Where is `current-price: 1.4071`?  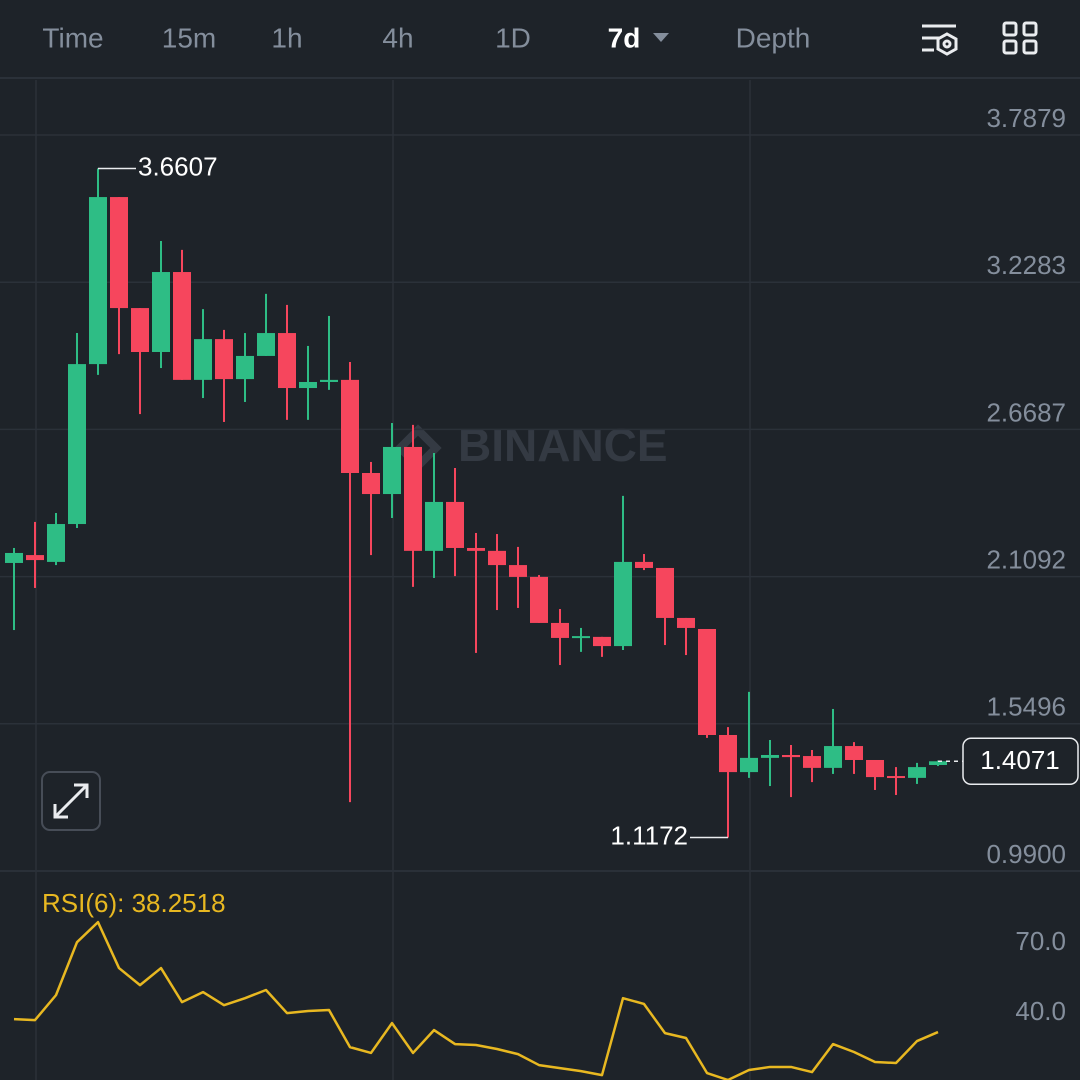 current-price: 1.4071 is located at coordinates (1020, 760).